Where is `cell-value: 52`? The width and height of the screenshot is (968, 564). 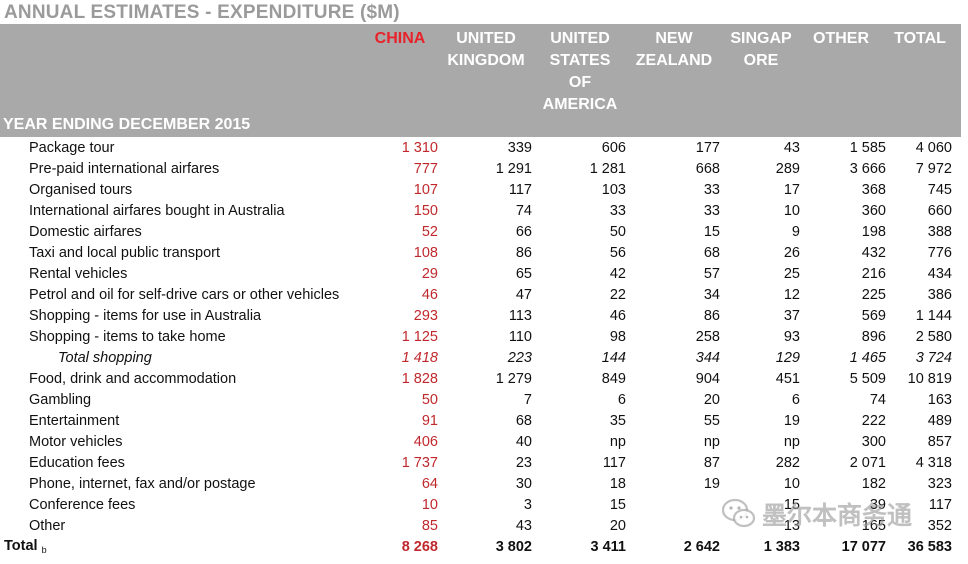
cell-value: 52 is located at coordinates (429, 231).